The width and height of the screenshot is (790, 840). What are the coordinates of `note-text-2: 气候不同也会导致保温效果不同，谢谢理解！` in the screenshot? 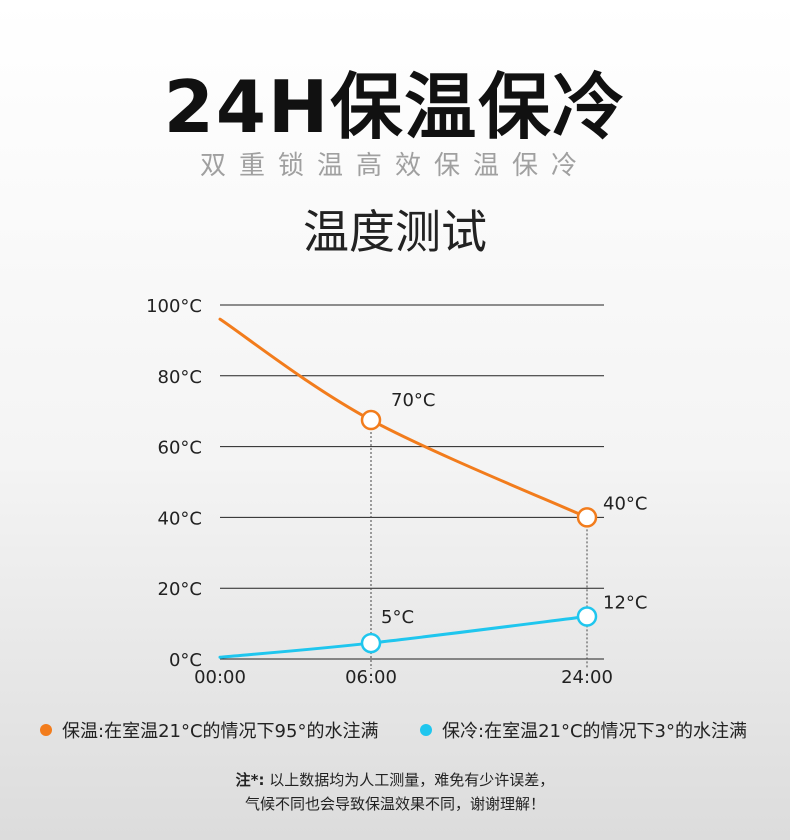 It's located at (394, 804).